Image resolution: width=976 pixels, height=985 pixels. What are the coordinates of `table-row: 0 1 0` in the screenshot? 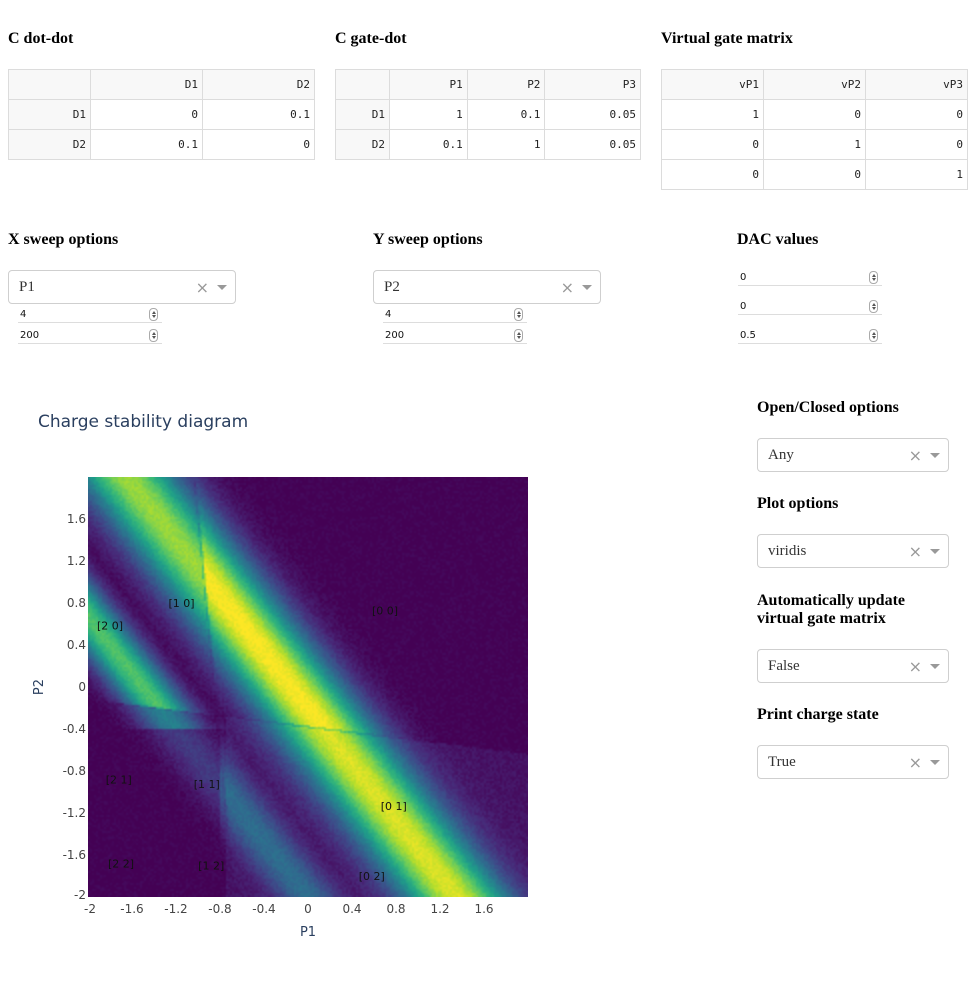 It's located at (814, 144).